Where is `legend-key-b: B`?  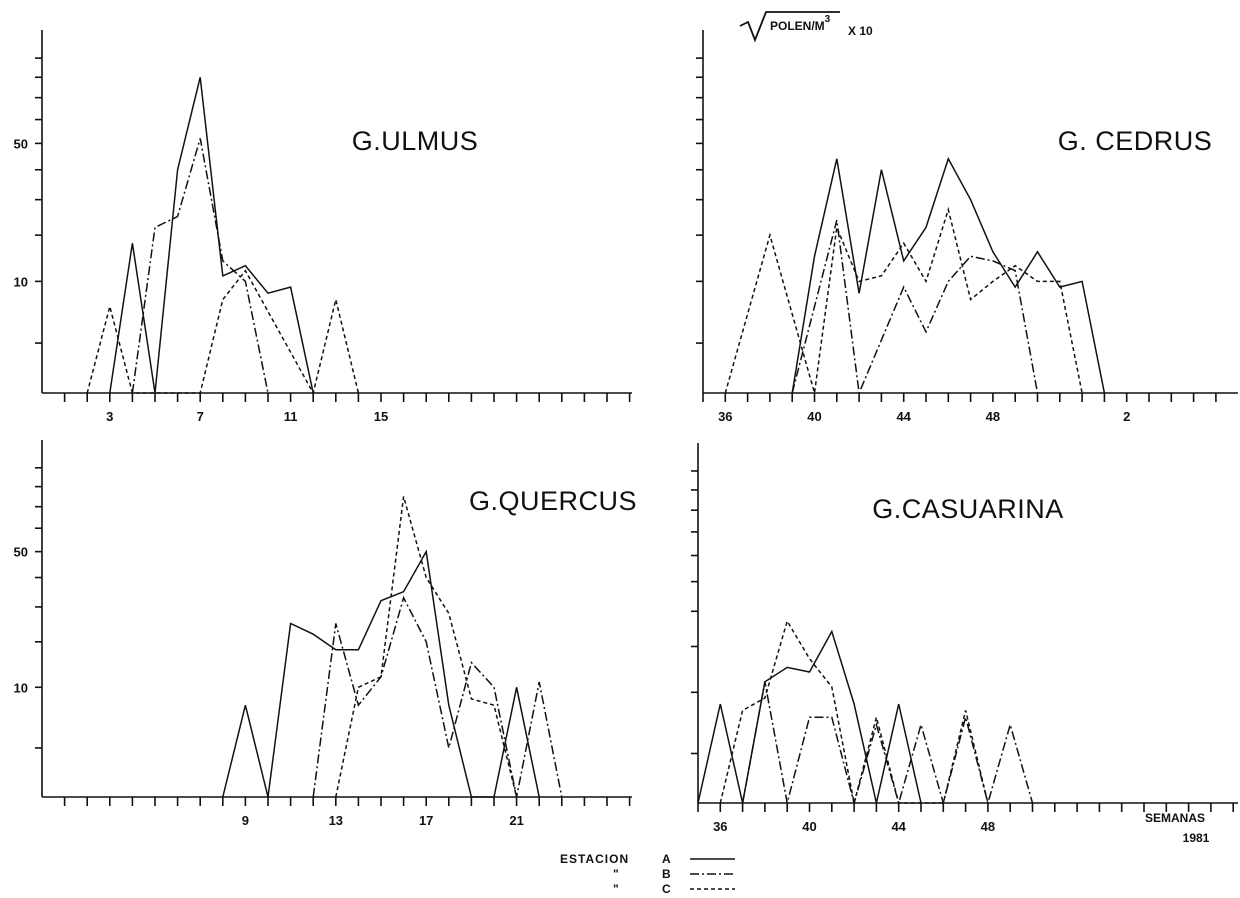 legend-key-b: B is located at coordinates (667, 874).